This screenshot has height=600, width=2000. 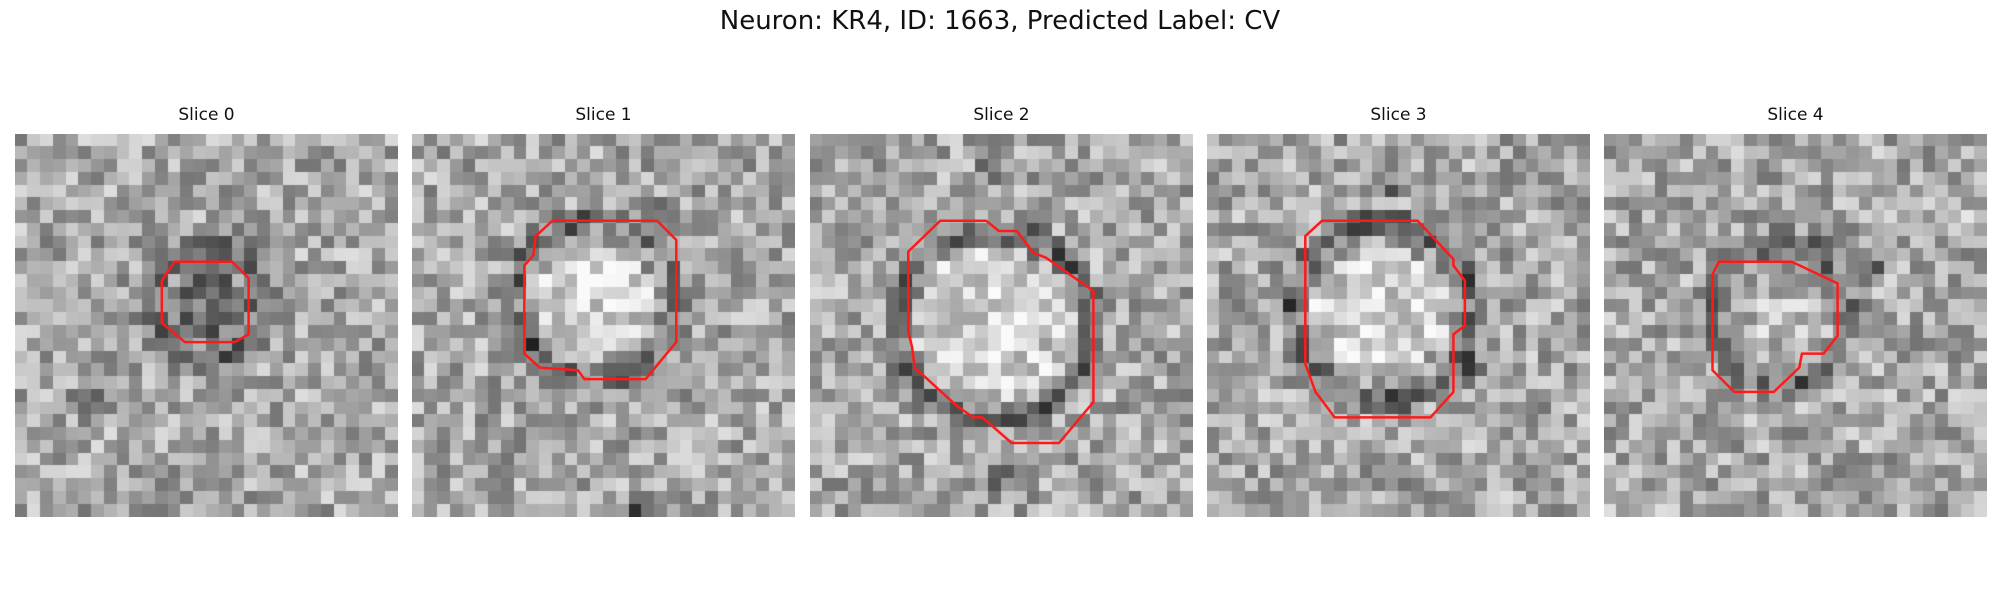 What do you see at coordinates (1001, 115) in the screenshot?
I see `slice-title: Slice 2` at bounding box center [1001, 115].